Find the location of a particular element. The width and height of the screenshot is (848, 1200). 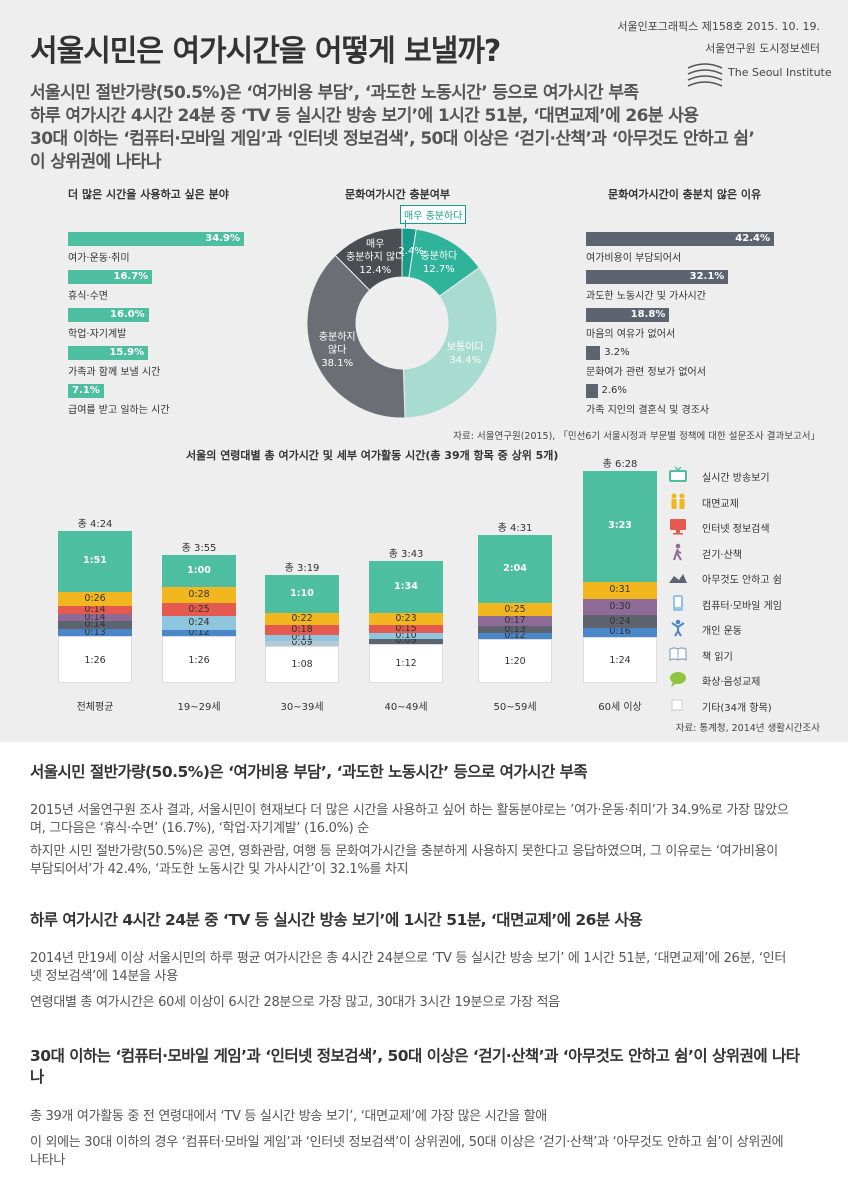

stack-segment: 1:26 is located at coordinates (95, 659).